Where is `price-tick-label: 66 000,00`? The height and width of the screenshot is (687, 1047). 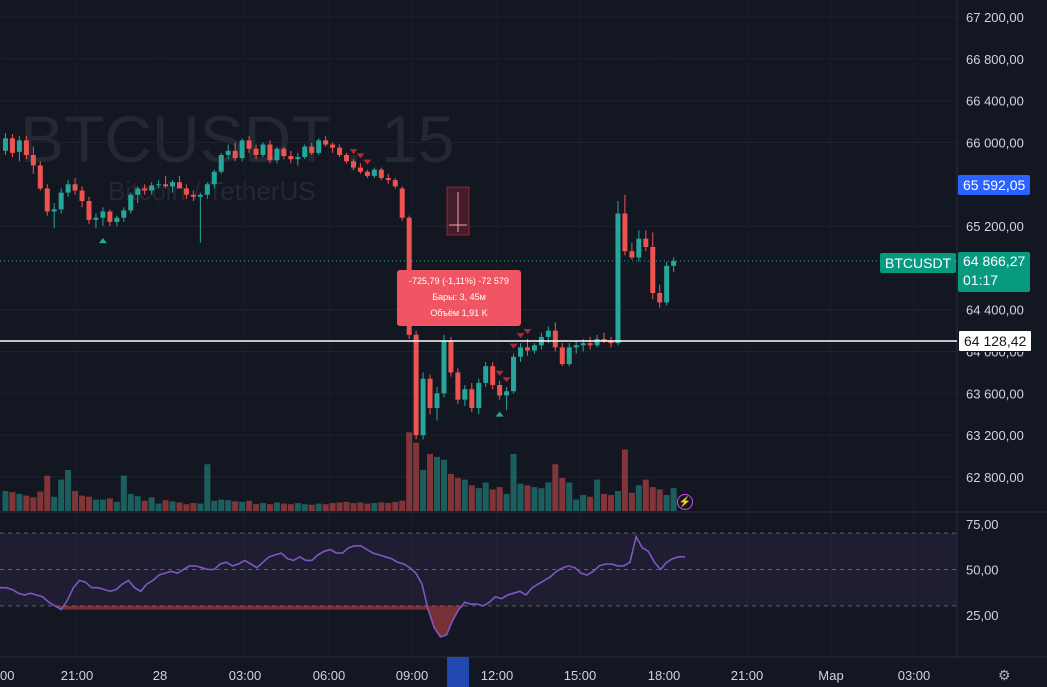 price-tick-label: 66 000,00 is located at coordinates (995, 142).